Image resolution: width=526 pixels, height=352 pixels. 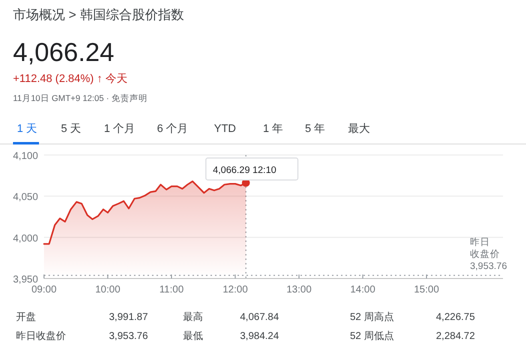 What do you see at coordinates (128, 317) in the screenshot?
I see `text: 3,991.87` at bounding box center [128, 317].